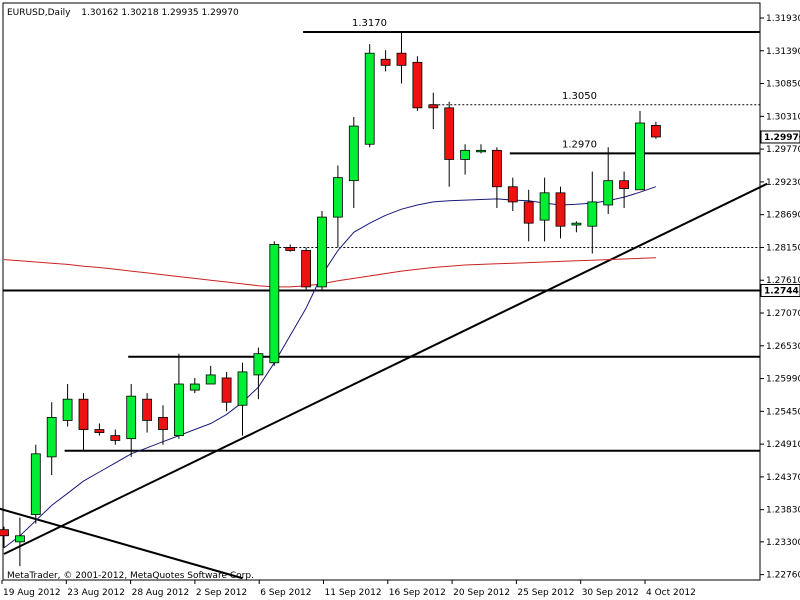 This screenshot has width=800, height=600. I want to click on level-annotation: 1.2970, so click(579, 144).